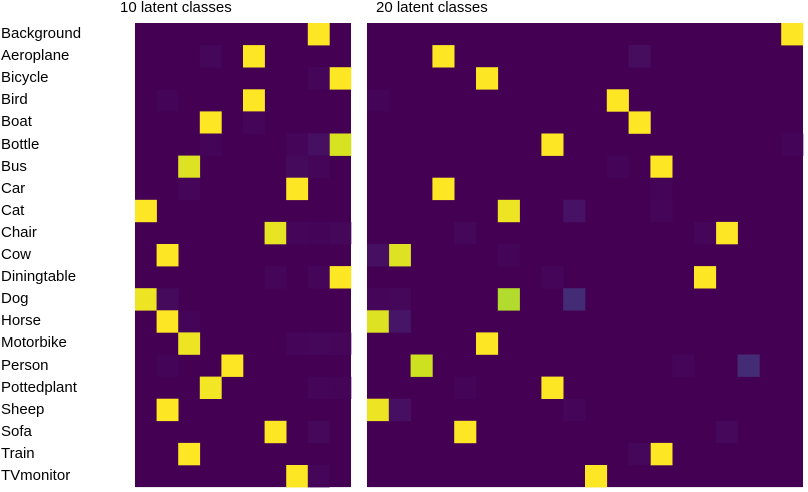 The width and height of the screenshot is (808, 492). Describe the element at coordinates (39, 277) in the screenshot. I see `row-label-diningtable: Diningtable` at that location.